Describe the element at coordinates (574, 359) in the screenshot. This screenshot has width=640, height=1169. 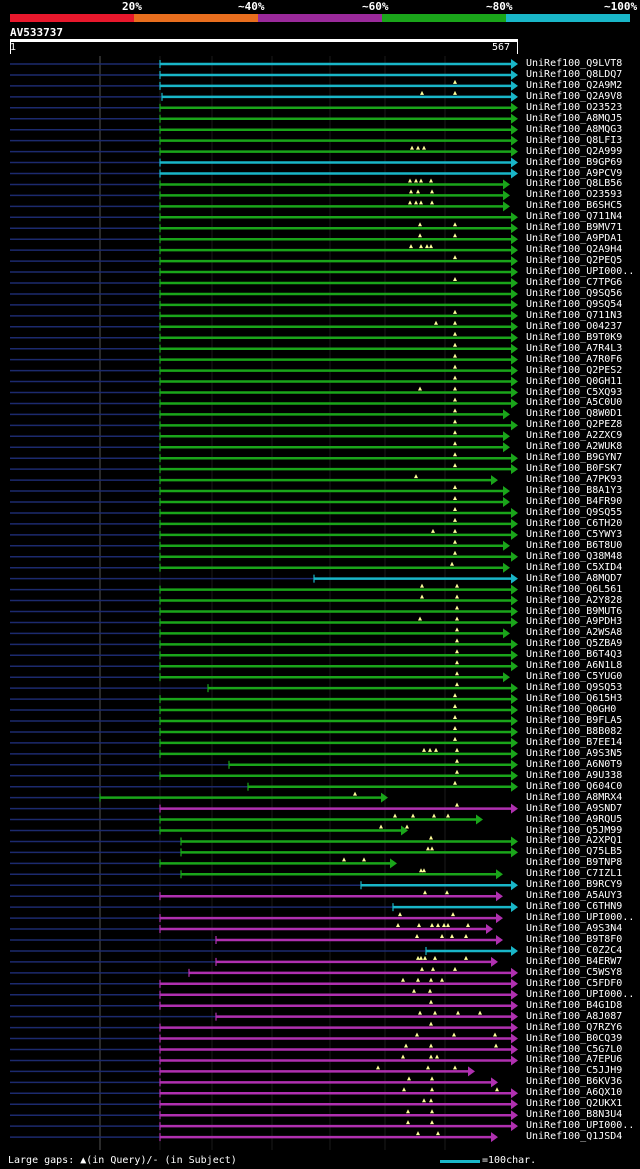
I see `hit-label: UniRef100_A7R0F6` at that location.